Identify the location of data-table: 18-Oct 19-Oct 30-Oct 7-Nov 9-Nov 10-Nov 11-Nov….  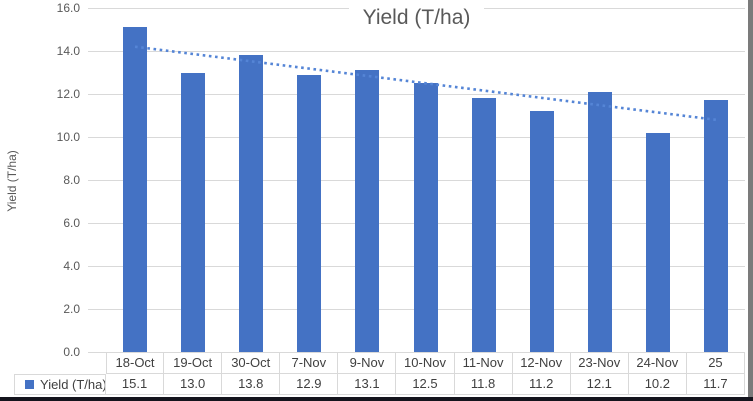
(379, 373).